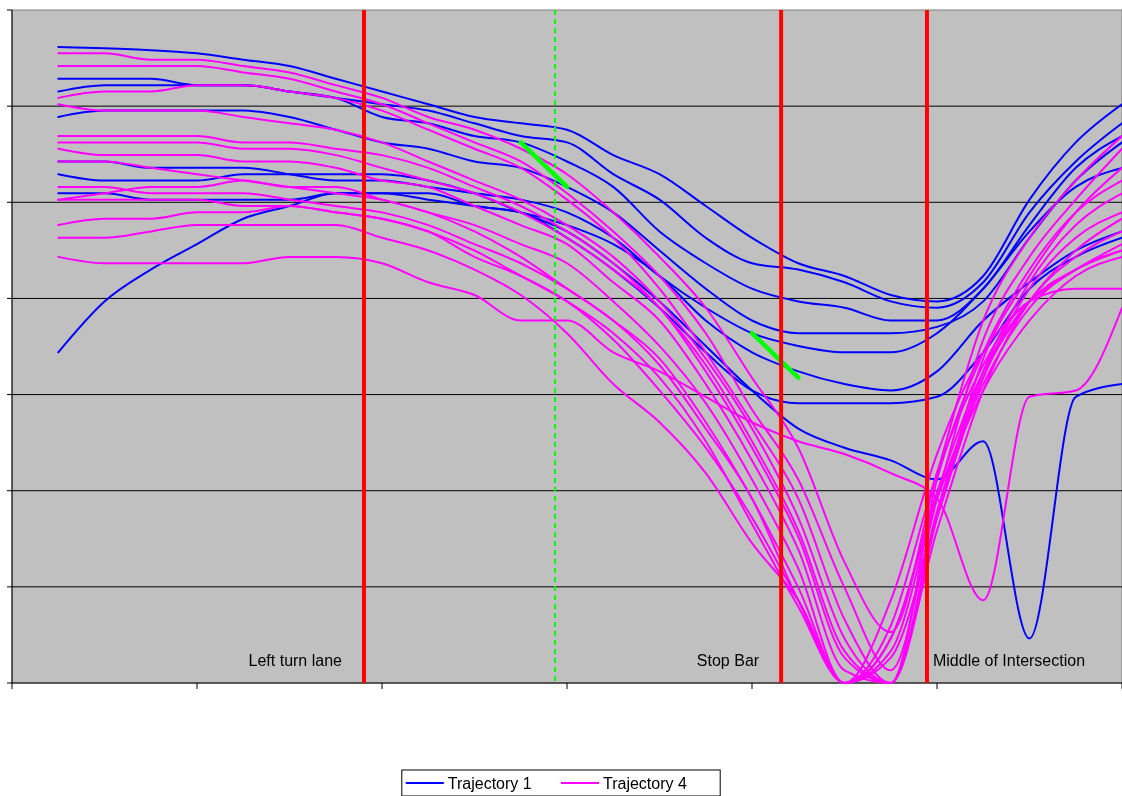  Describe the element at coordinates (728, 660) in the screenshot. I see `annotation: Stop Bar` at that location.